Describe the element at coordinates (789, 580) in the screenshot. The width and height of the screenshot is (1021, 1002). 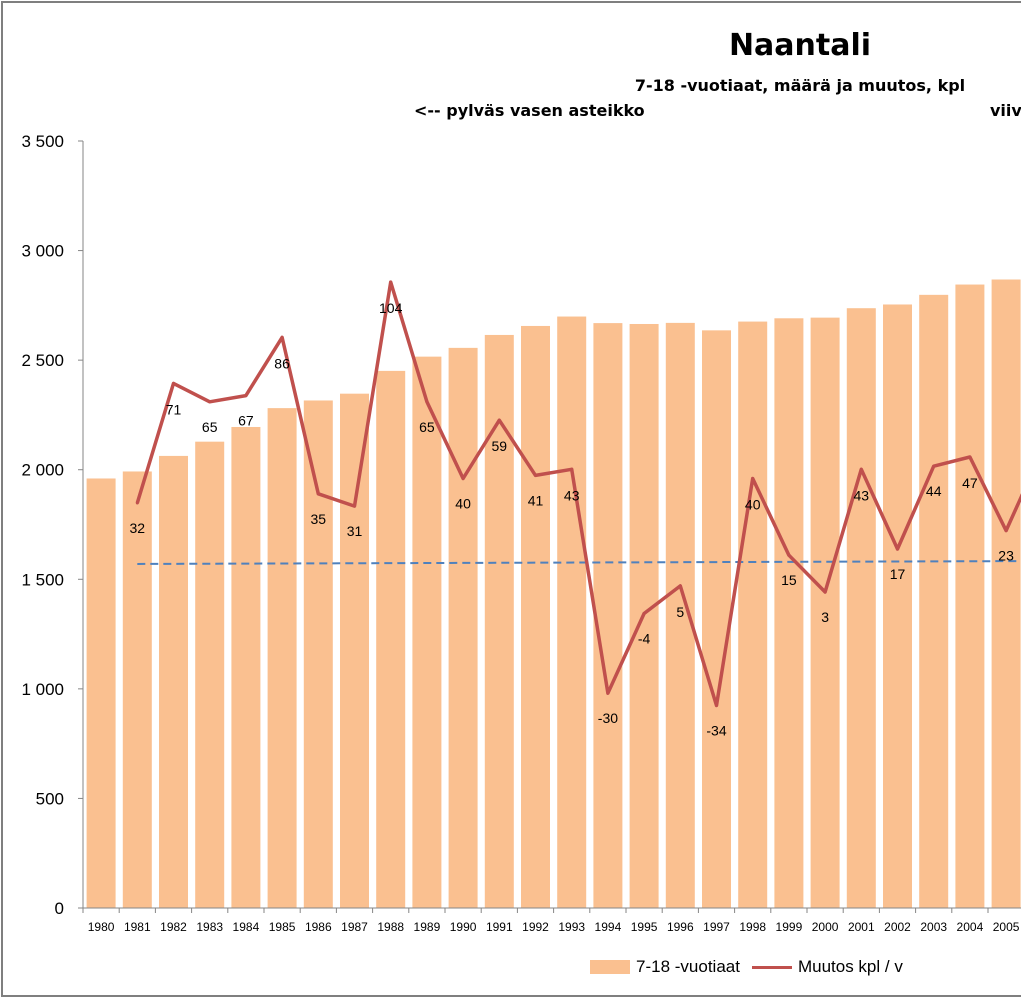
I see `line-data-label: 15` at that location.